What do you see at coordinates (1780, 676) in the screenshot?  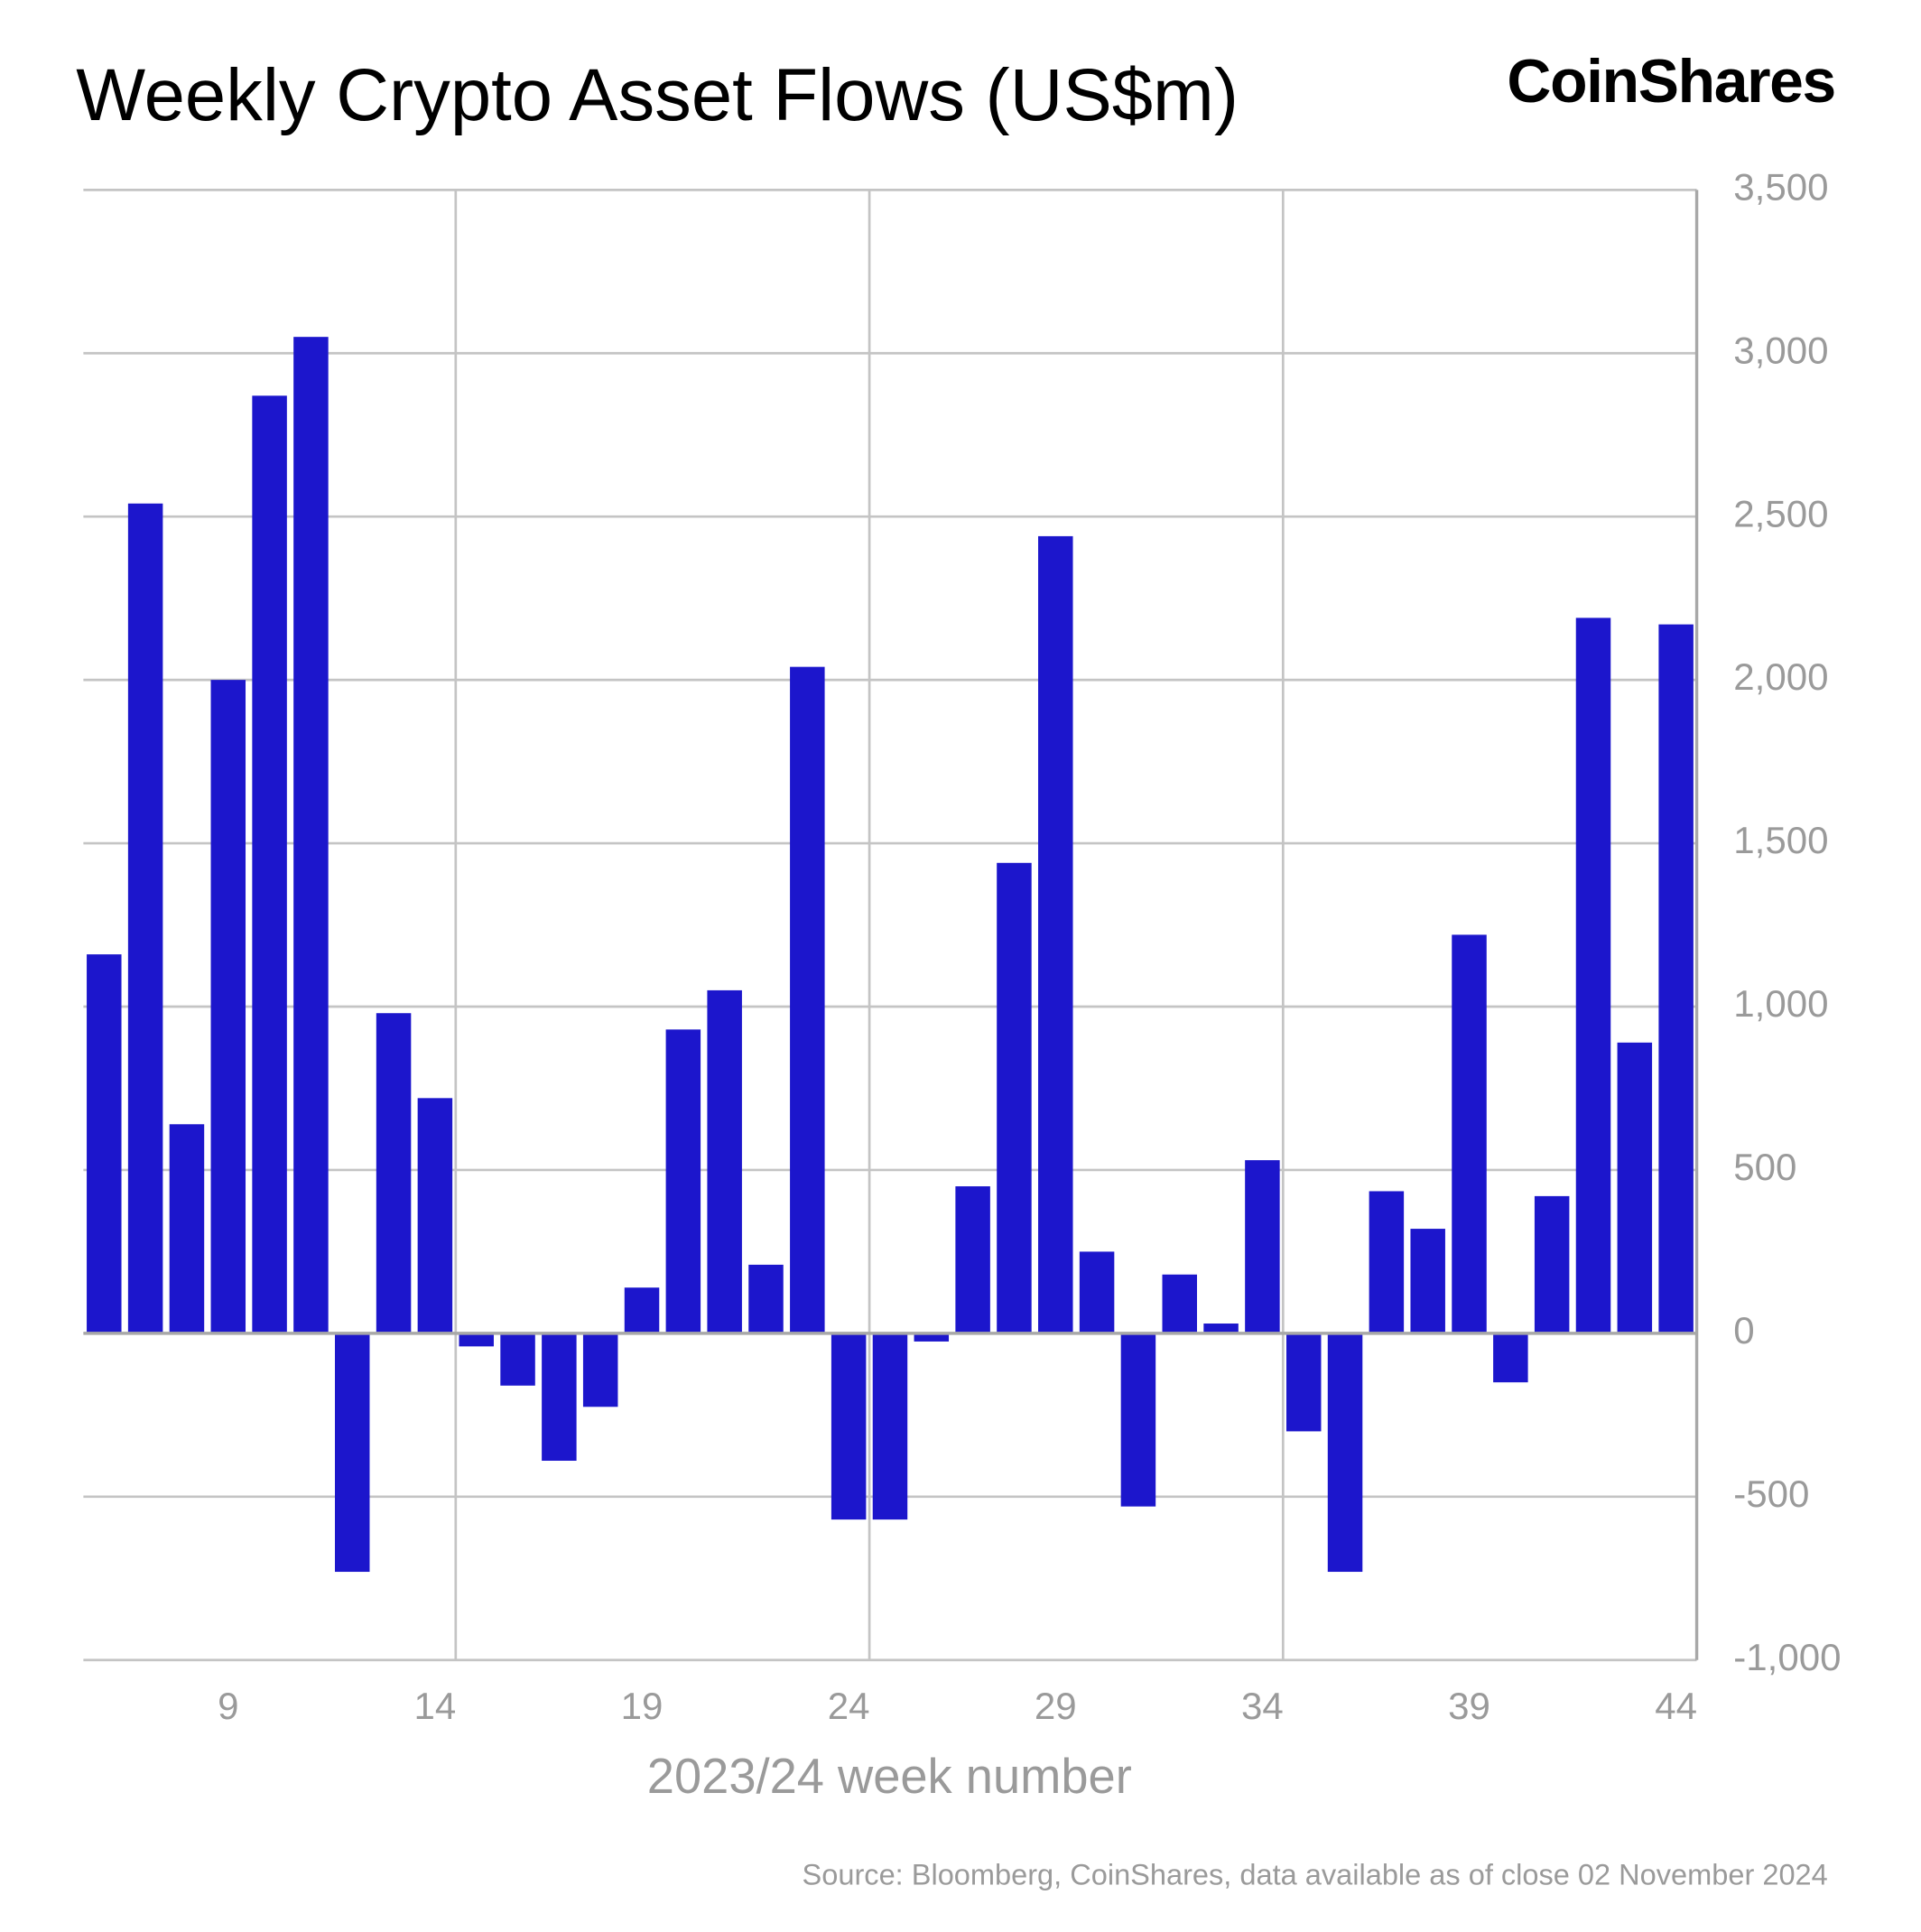 I see `y-tick-label: 2,000` at bounding box center [1780, 676].